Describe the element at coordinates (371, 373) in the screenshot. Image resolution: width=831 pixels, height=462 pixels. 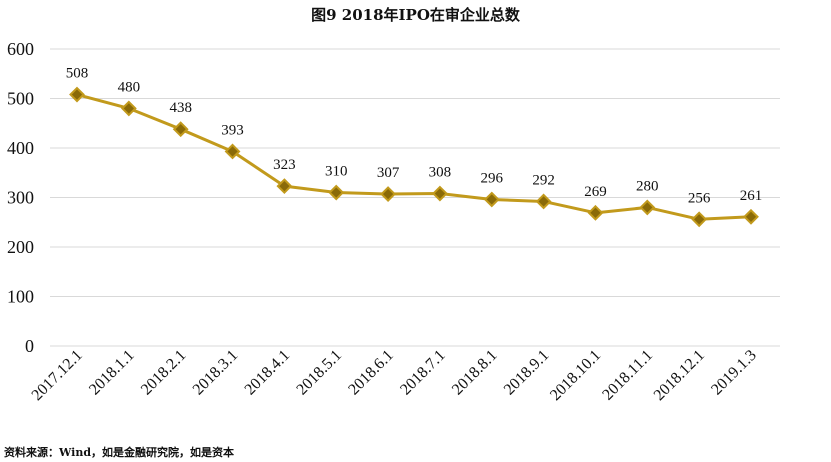
I see `x-tick-label: 2018.6.1` at that location.